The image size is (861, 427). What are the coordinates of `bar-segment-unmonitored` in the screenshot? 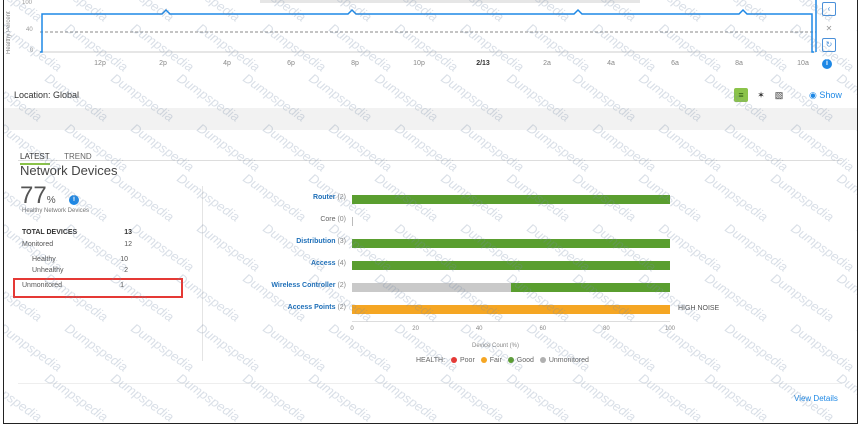 It's located at (431, 287).